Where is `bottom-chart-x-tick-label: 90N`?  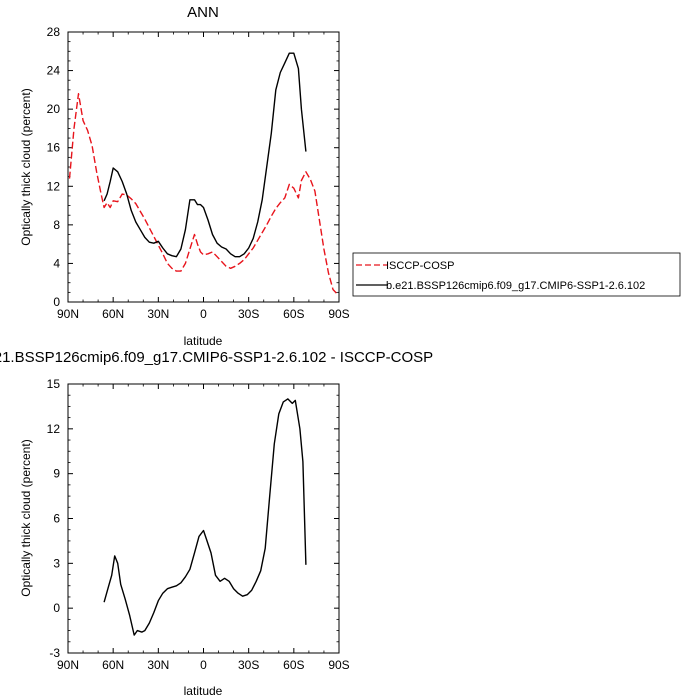 bottom-chart-x-tick-label: 90N is located at coordinates (68, 665).